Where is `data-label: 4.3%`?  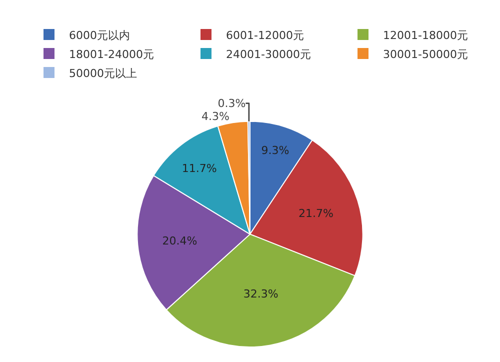
data-label: 4.3% is located at coordinates (216, 116).